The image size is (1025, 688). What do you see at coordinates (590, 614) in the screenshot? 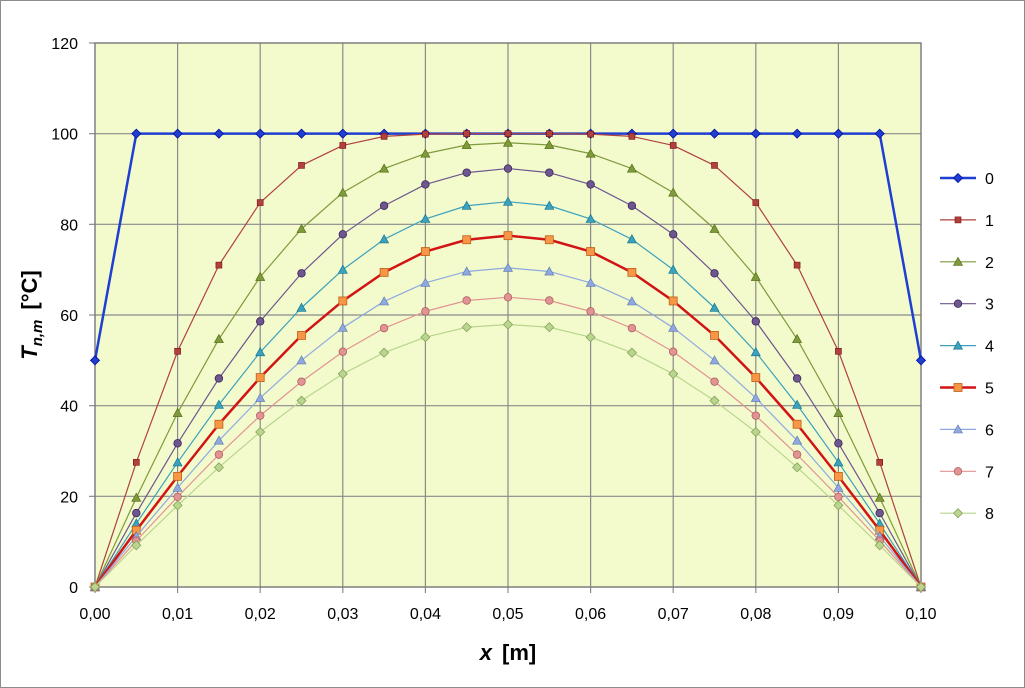
I see `x-tick-label: 0,06` at bounding box center [590, 614].